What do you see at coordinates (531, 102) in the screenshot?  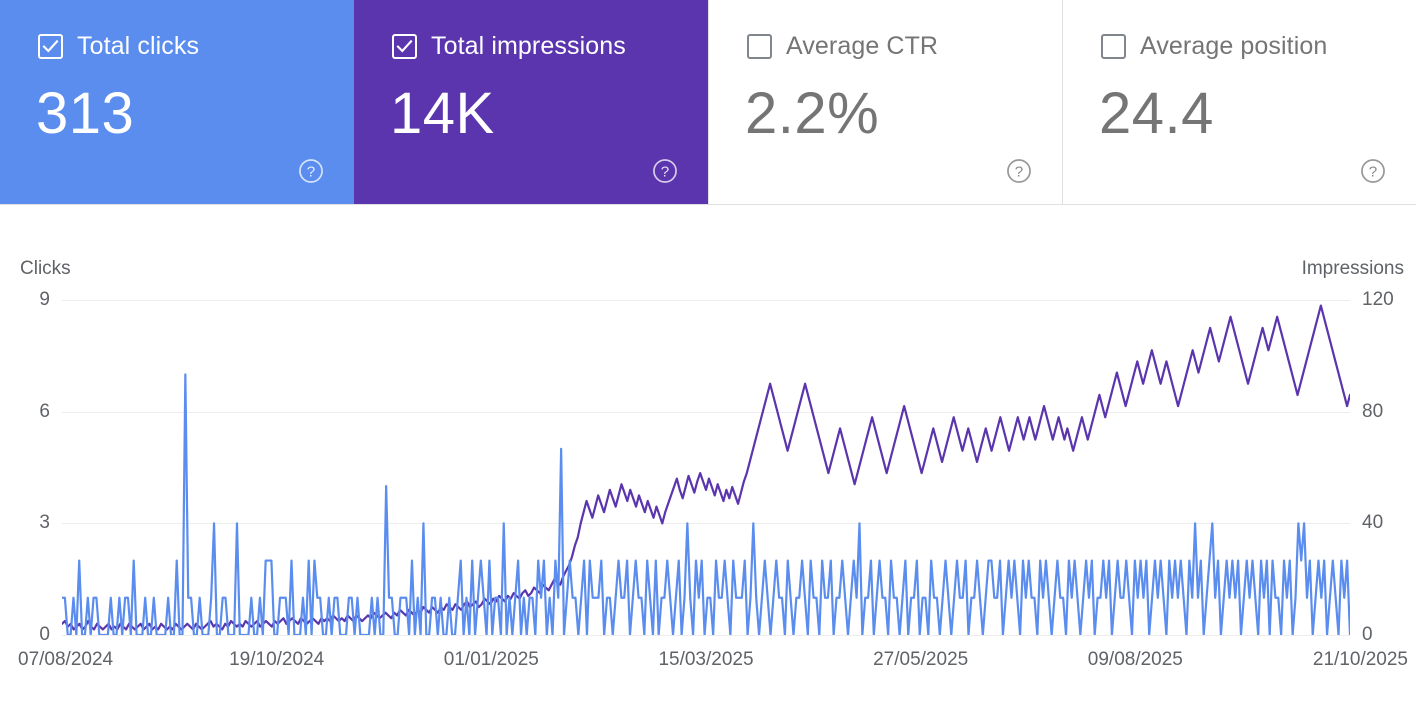 I see `metric-card-total-impressions: Total impressions 14K ?` at bounding box center [531, 102].